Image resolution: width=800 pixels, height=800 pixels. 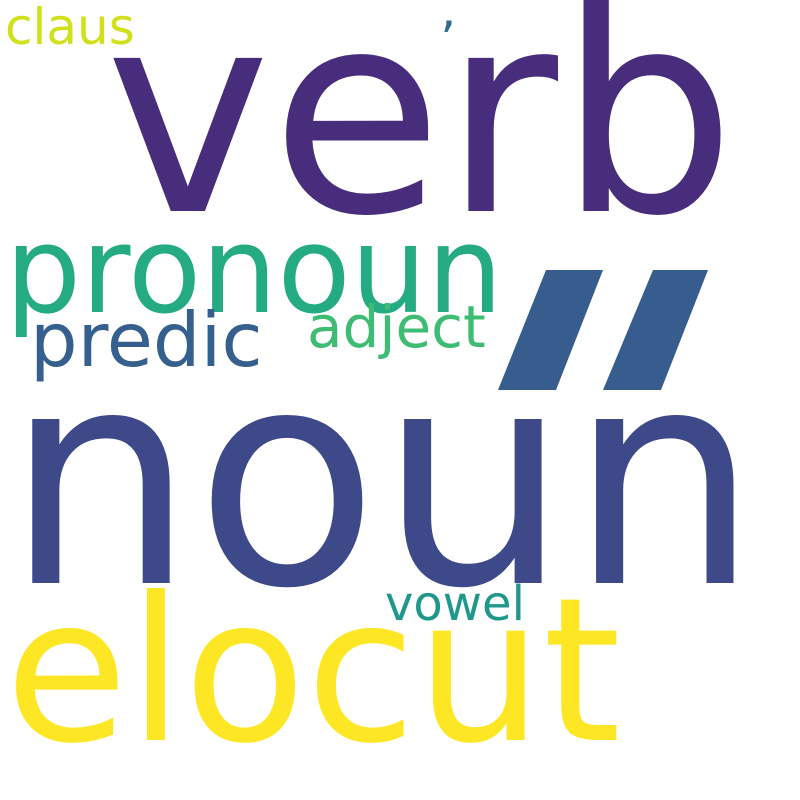 I want to click on word-apostrophe: ’, so click(x=448, y=40).